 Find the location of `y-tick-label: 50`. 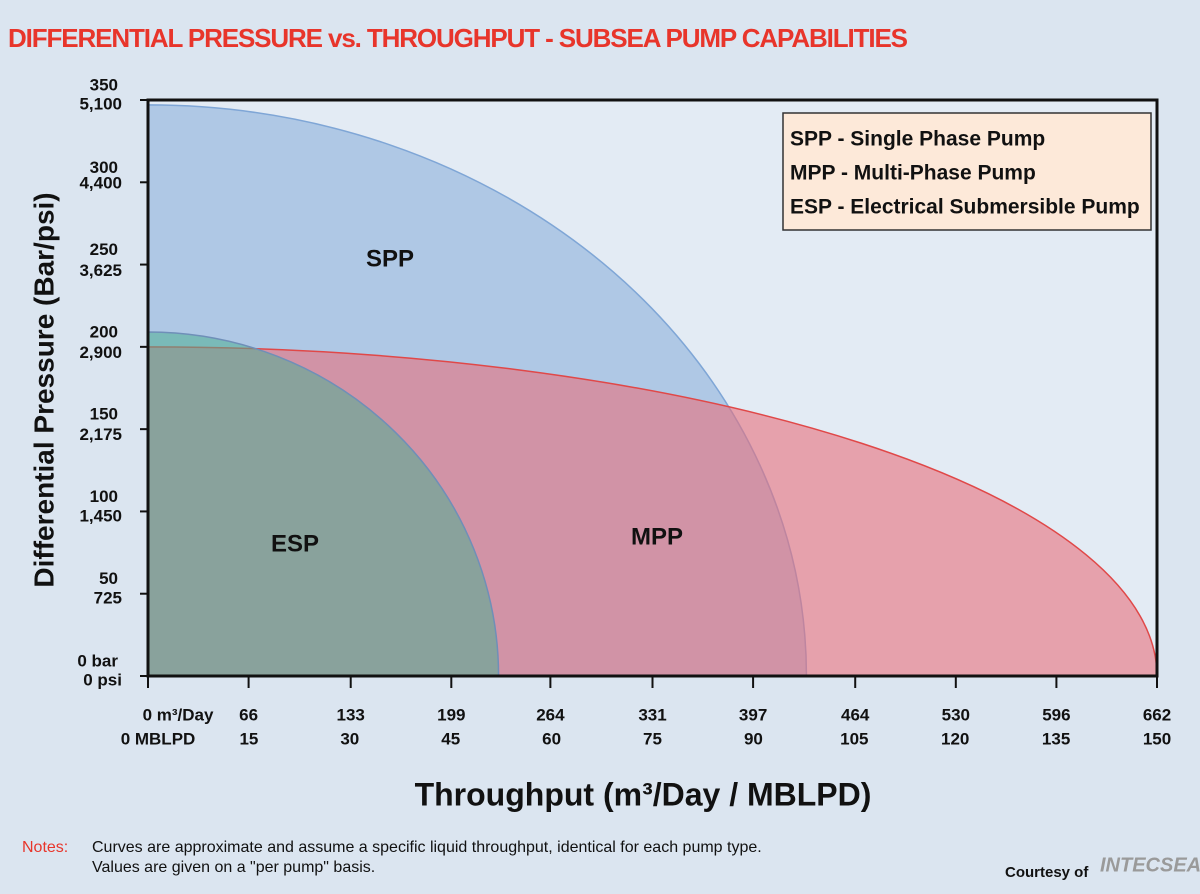

y-tick-label: 50 is located at coordinates (108, 578).